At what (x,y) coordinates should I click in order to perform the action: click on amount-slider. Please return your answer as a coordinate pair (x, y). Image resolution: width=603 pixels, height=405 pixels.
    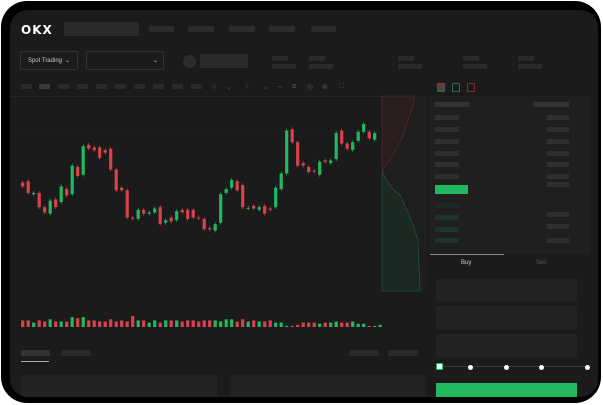
    Looking at the image, I should click on (515, 366).